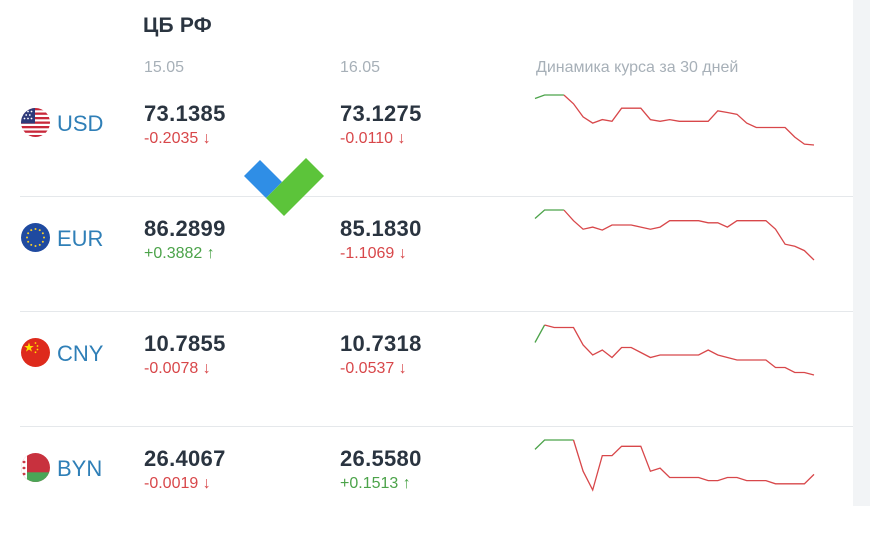 The height and width of the screenshot is (542, 870). Describe the element at coordinates (360, 67) in the screenshot. I see `column-header-date2: 16.05` at that location.